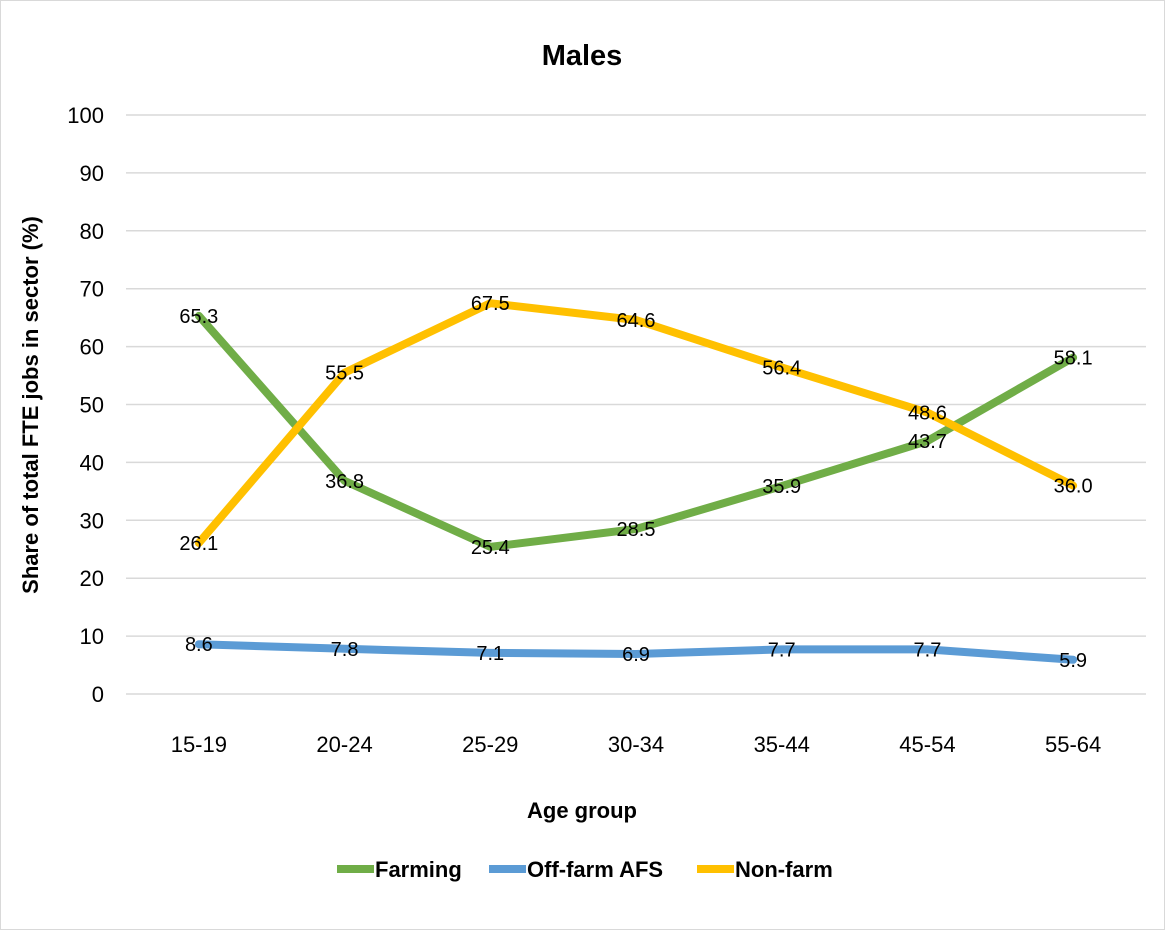 This screenshot has width=1165, height=930. Describe the element at coordinates (92, 405) in the screenshot. I see `y-tick-label: 50` at that location.